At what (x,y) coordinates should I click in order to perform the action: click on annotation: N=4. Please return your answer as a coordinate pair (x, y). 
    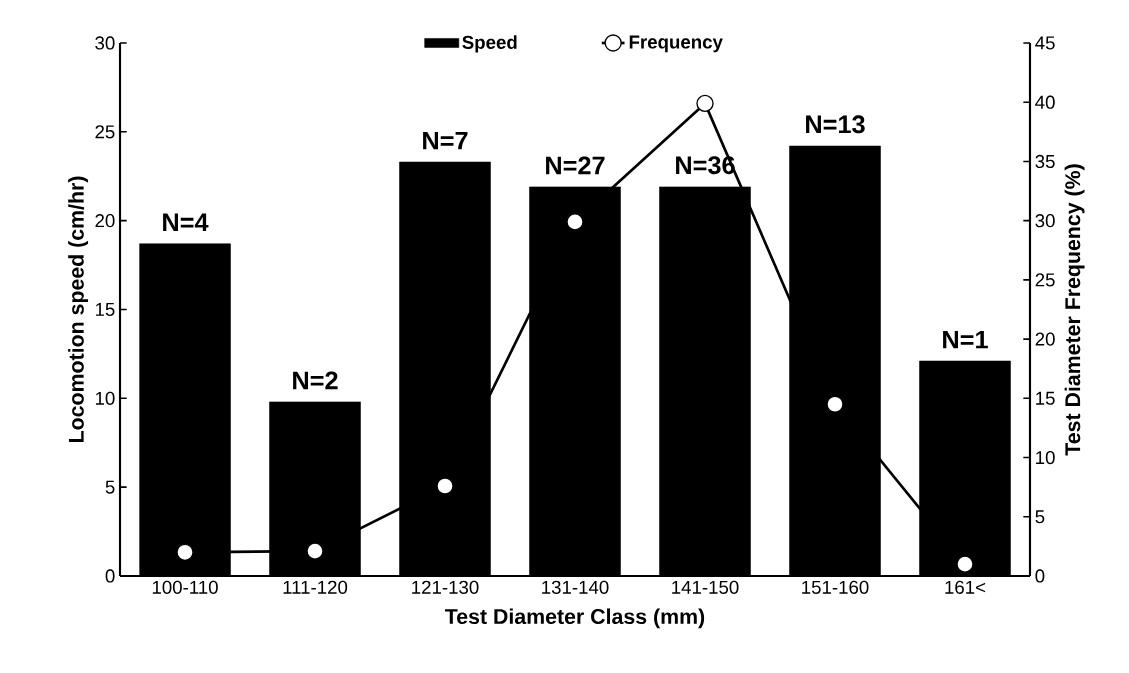
    Looking at the image, I should click on (186, 222).